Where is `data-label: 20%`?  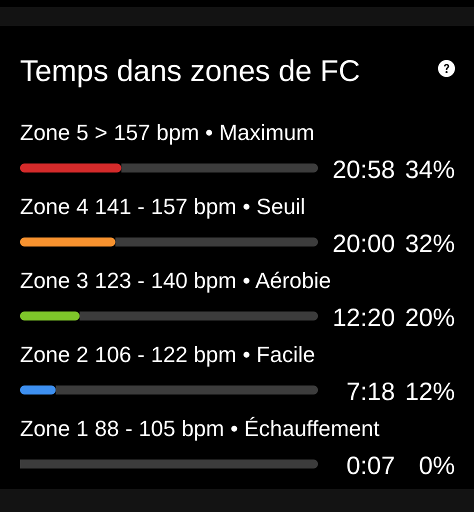 data-label: 20% is located at coordinates (429, 318).